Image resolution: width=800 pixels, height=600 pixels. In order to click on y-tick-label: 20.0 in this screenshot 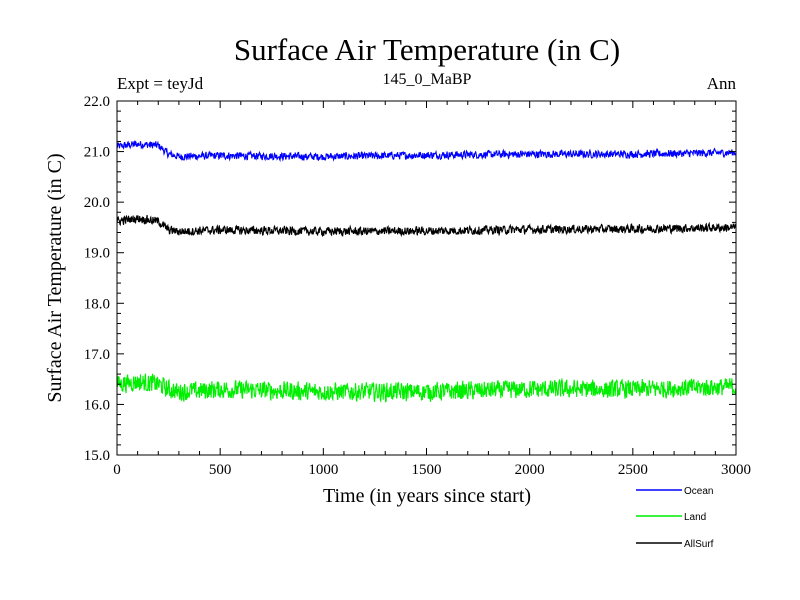, I will do `click(97, 203)`.